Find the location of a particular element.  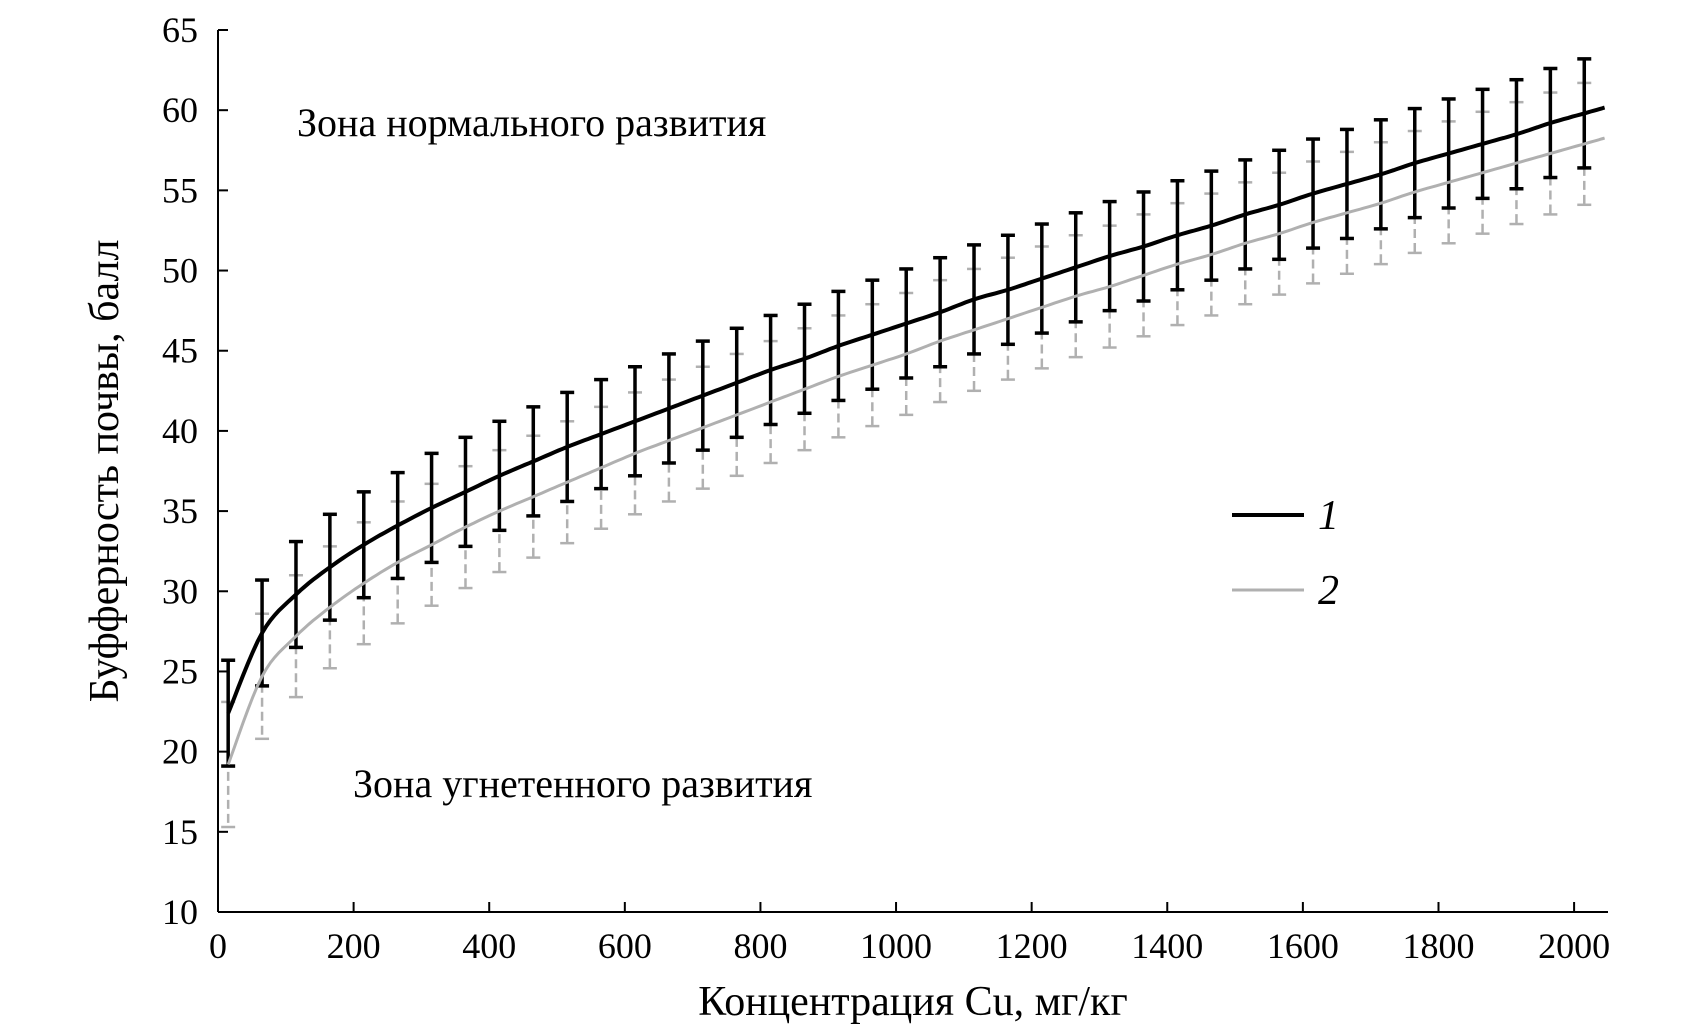

y-tick-label: 55 is located at coordinates (180, 190).